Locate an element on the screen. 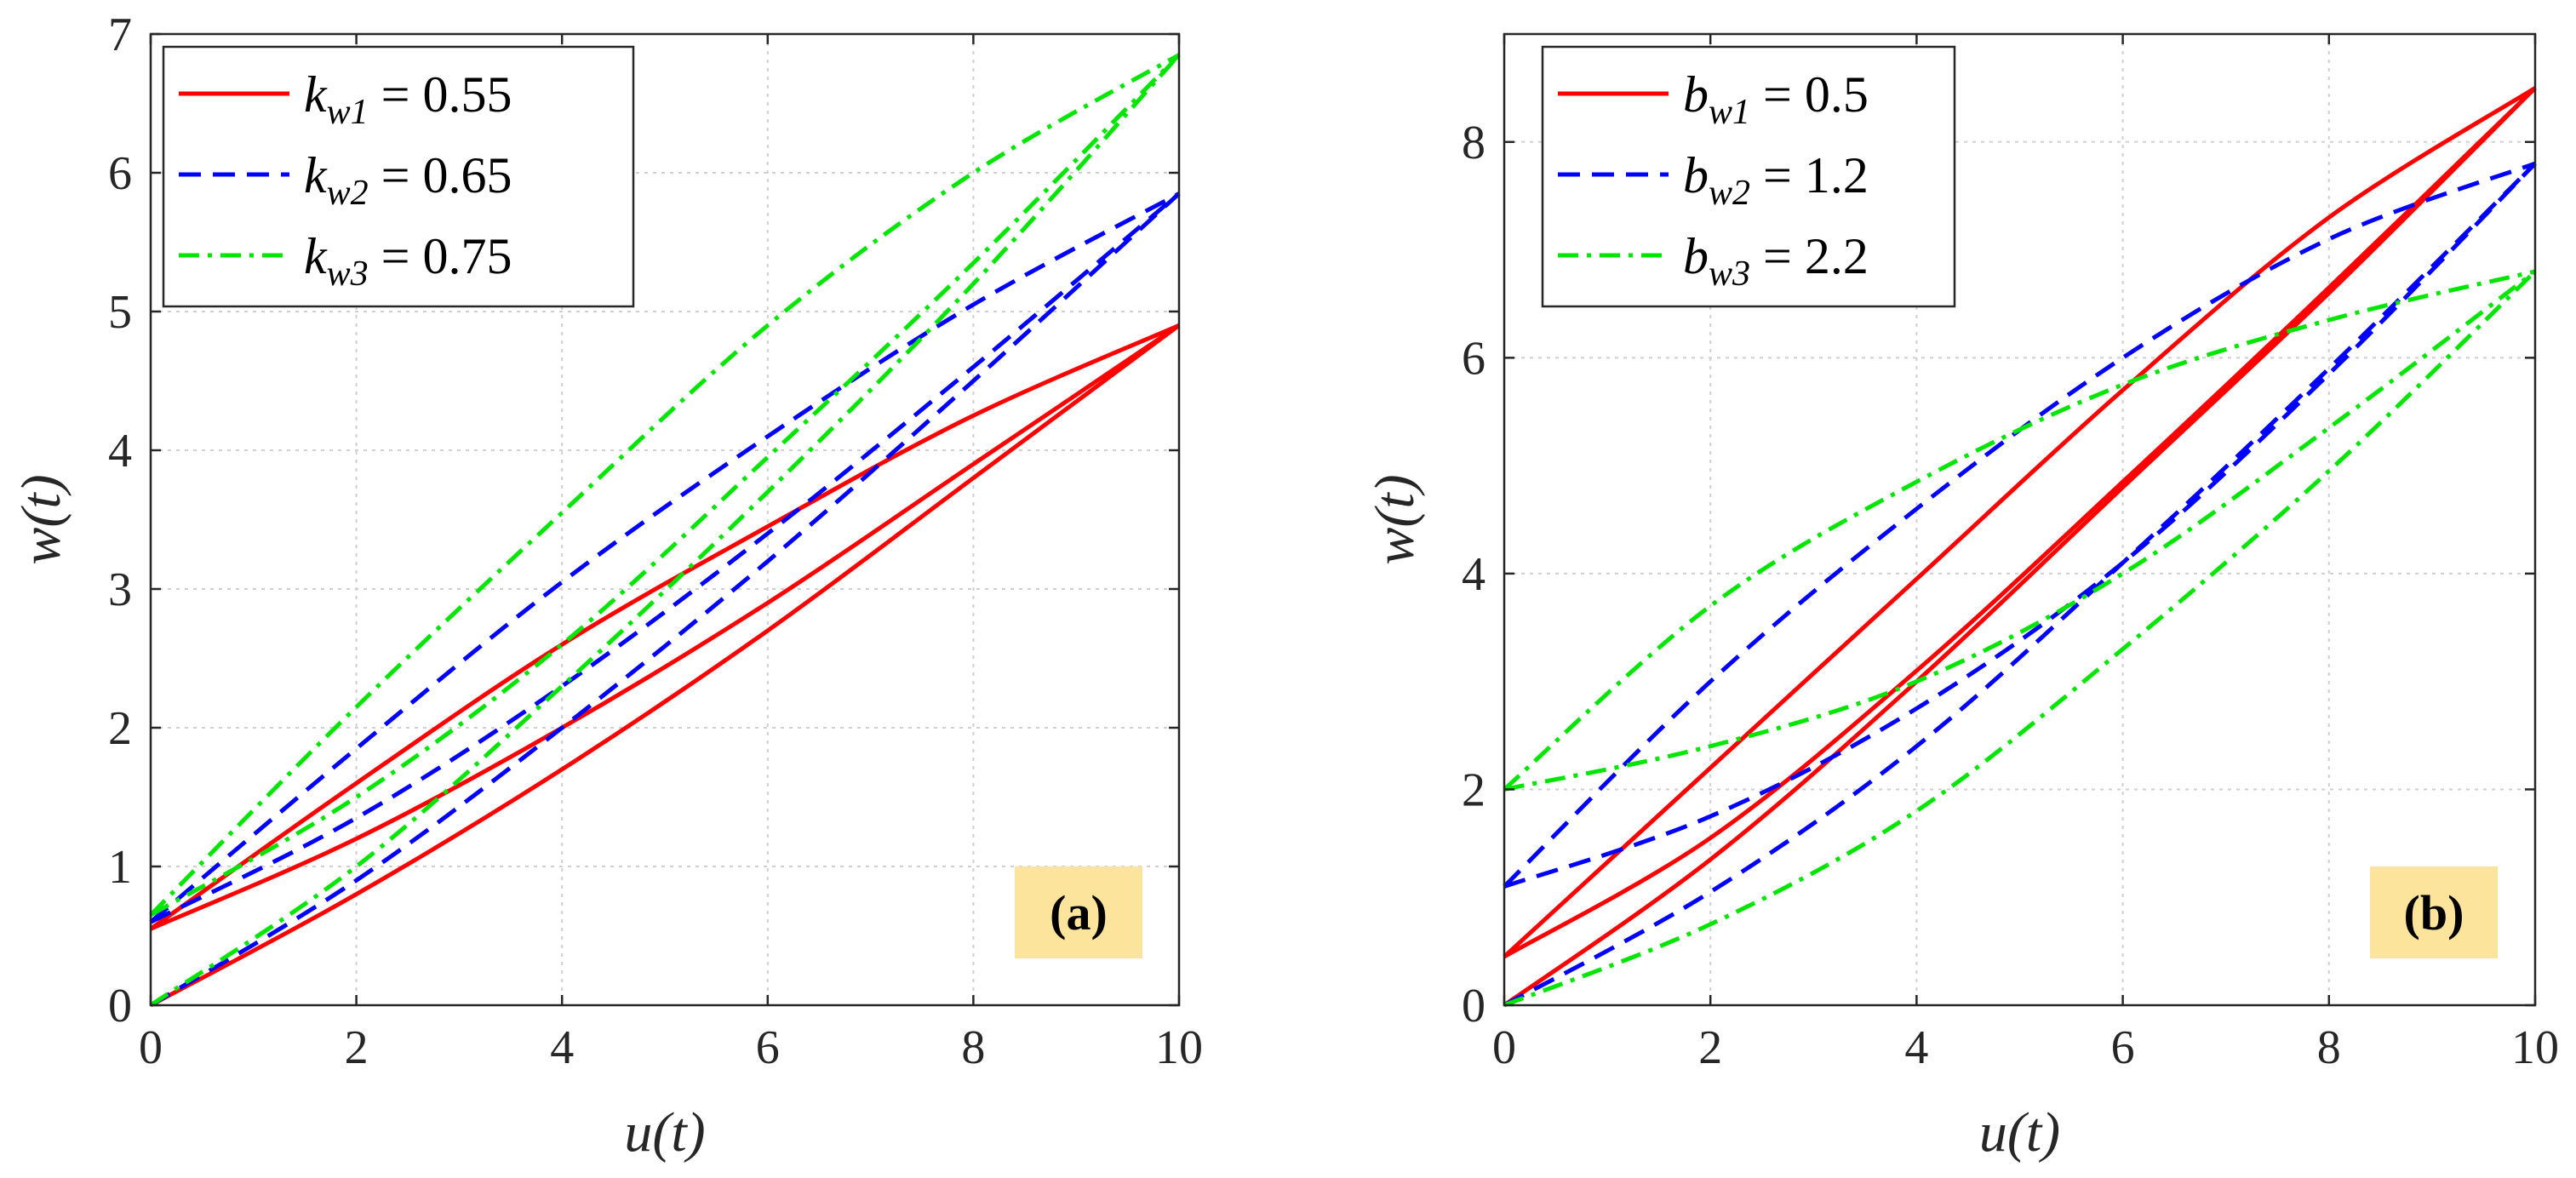 This screenshot has width=2576, height=1178. y-tick-label: 3 is located at coordinates (120, 589).